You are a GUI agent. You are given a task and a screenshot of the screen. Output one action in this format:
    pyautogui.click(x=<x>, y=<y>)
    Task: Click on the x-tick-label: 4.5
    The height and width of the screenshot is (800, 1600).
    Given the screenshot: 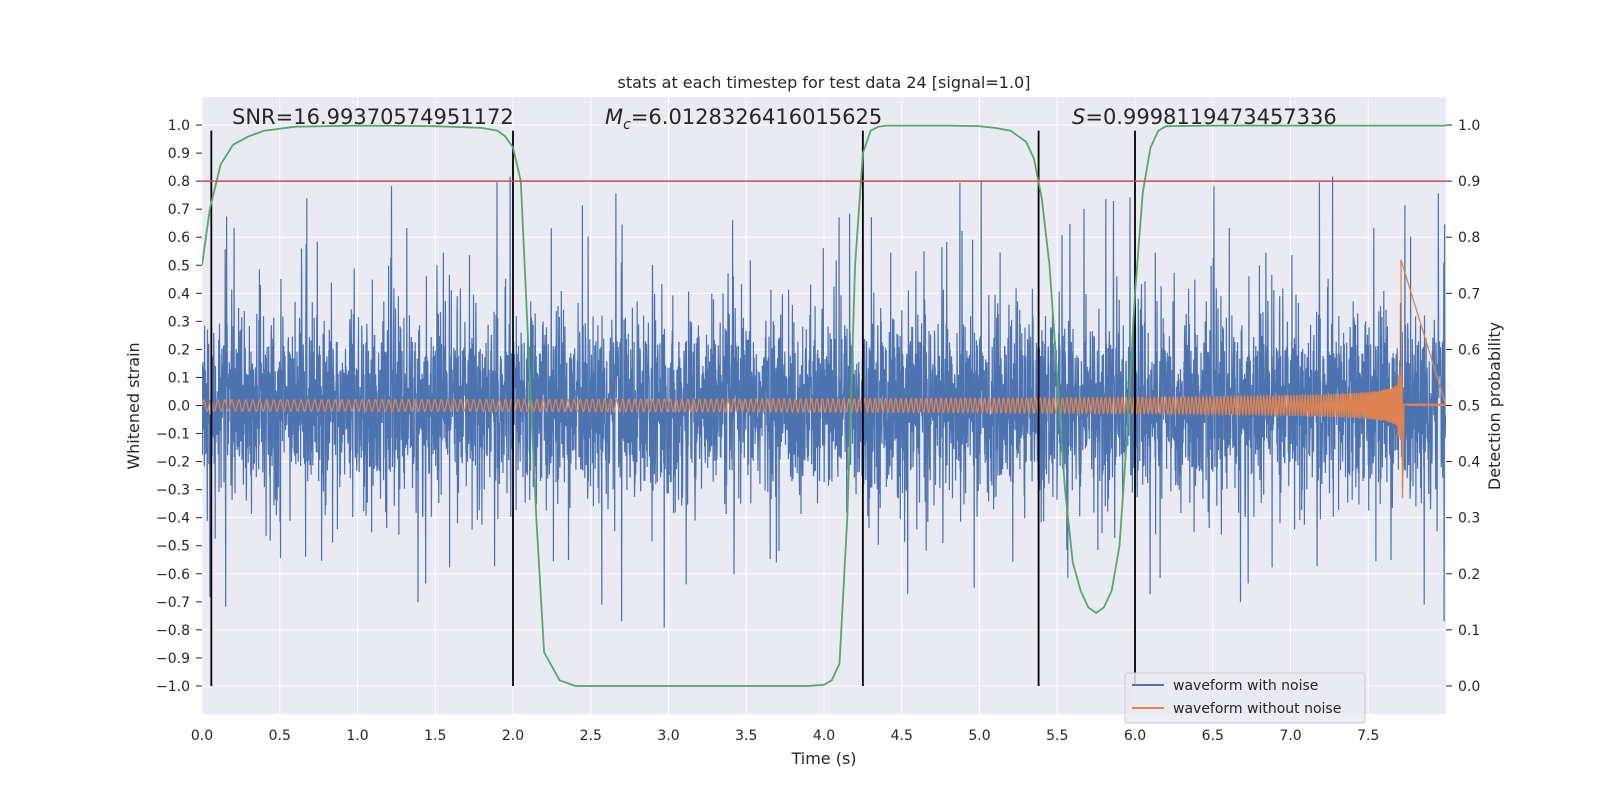 What is the action you would take?
    pyautogui.click(x=902, y=736)
    